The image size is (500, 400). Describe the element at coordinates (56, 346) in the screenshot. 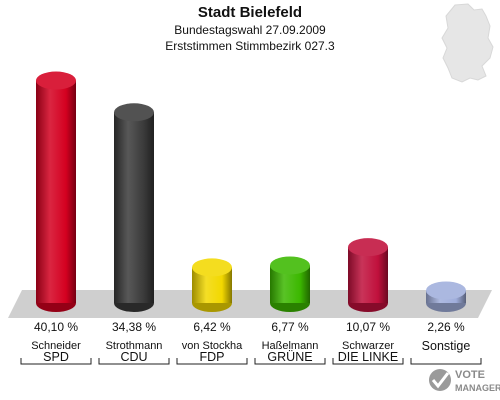

I see `candidate-label: Schneider` at that location.